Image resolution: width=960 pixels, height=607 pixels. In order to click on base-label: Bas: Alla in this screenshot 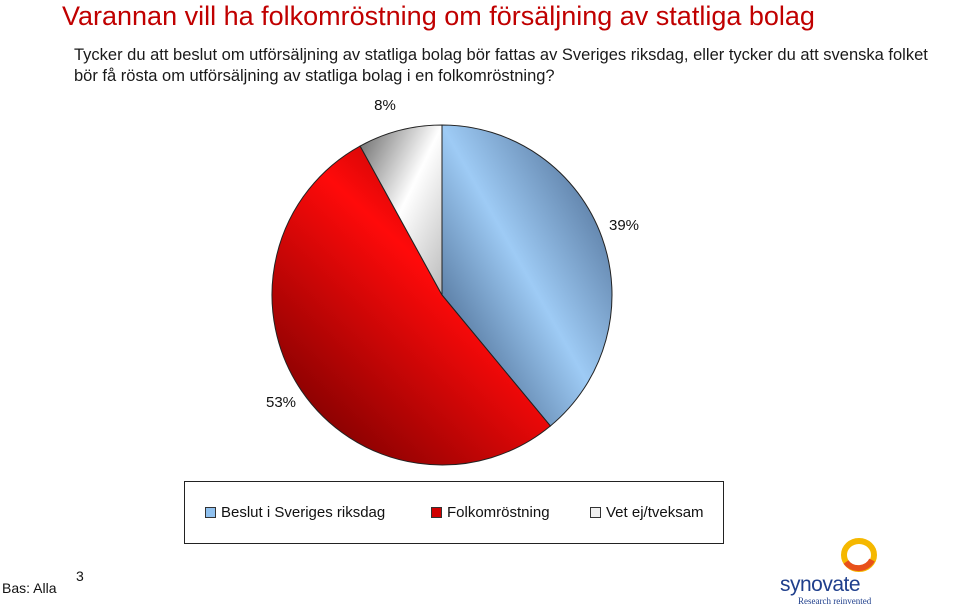, I will do `click(29, 588)`.